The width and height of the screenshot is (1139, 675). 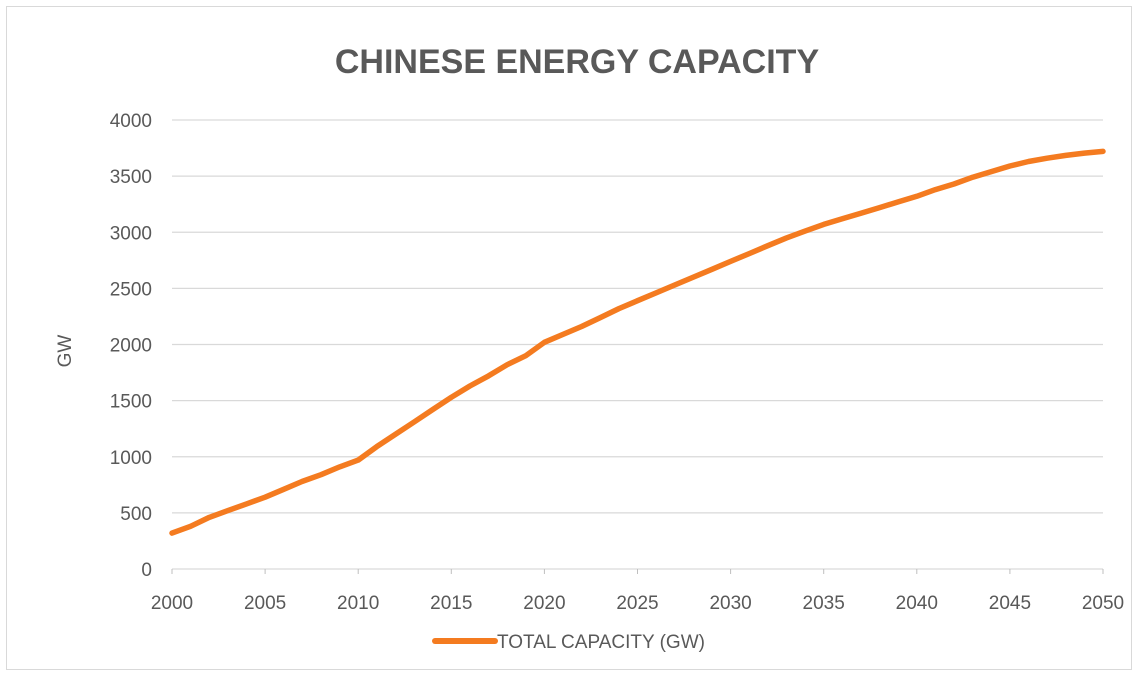 I want to click on y-tick-label: 0, so click(x=146, y=570).